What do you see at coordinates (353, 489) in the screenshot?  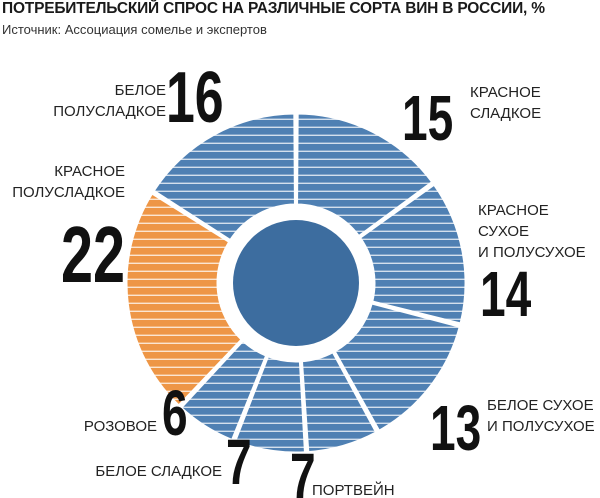 I see `category-label-3: ПОРТВЕЙН` at bounding box center [353, 489].